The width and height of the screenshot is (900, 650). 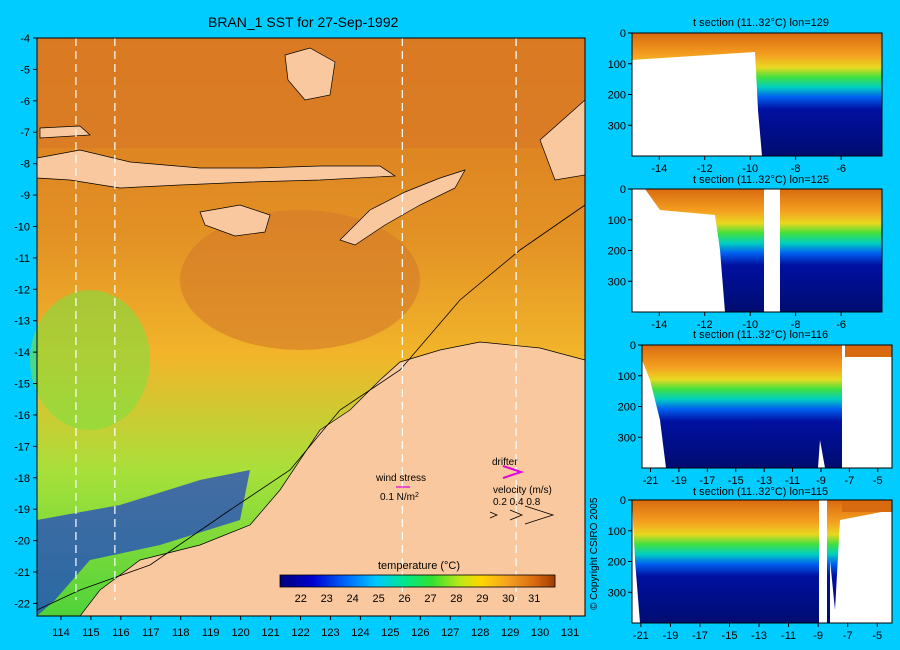 What do you see at coordinates (22, 227) in the screenshot?
I see `map-y-tick-label: -10` at bounding box center [22, 227].